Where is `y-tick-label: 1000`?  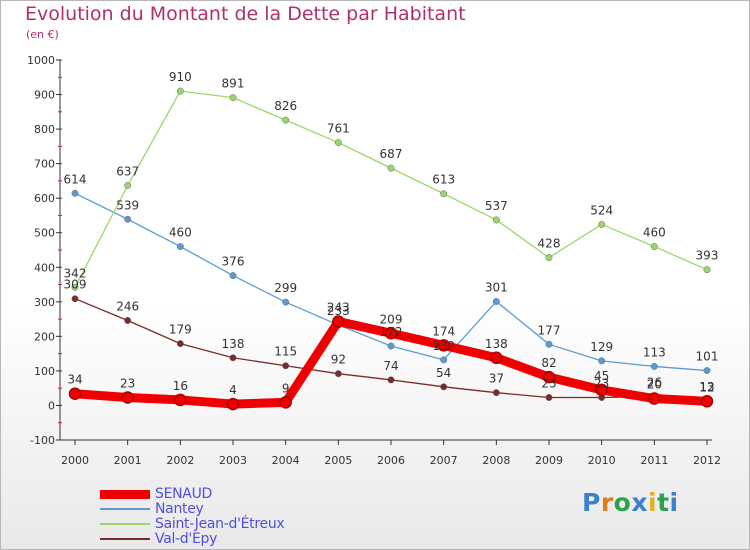
y-tick-label: 1000 is located at coordinates (41, 60).